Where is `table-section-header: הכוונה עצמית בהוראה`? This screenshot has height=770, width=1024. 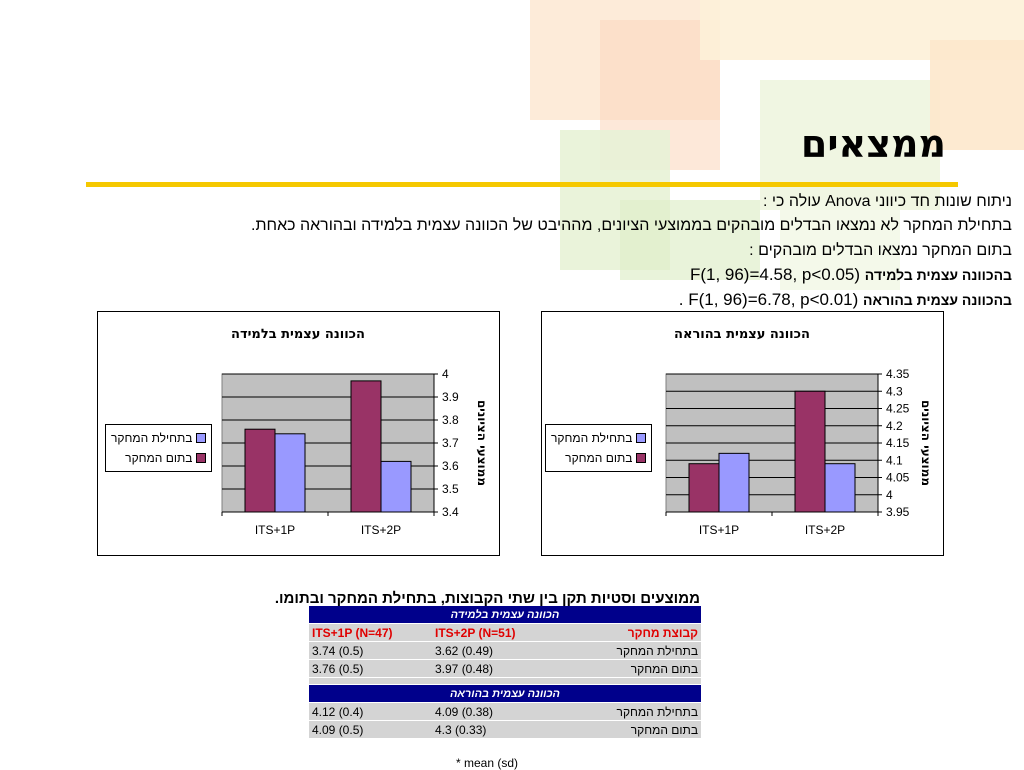
table-section-header: הכוונה עצמית בהוראה is located at coordinates (505, 693).